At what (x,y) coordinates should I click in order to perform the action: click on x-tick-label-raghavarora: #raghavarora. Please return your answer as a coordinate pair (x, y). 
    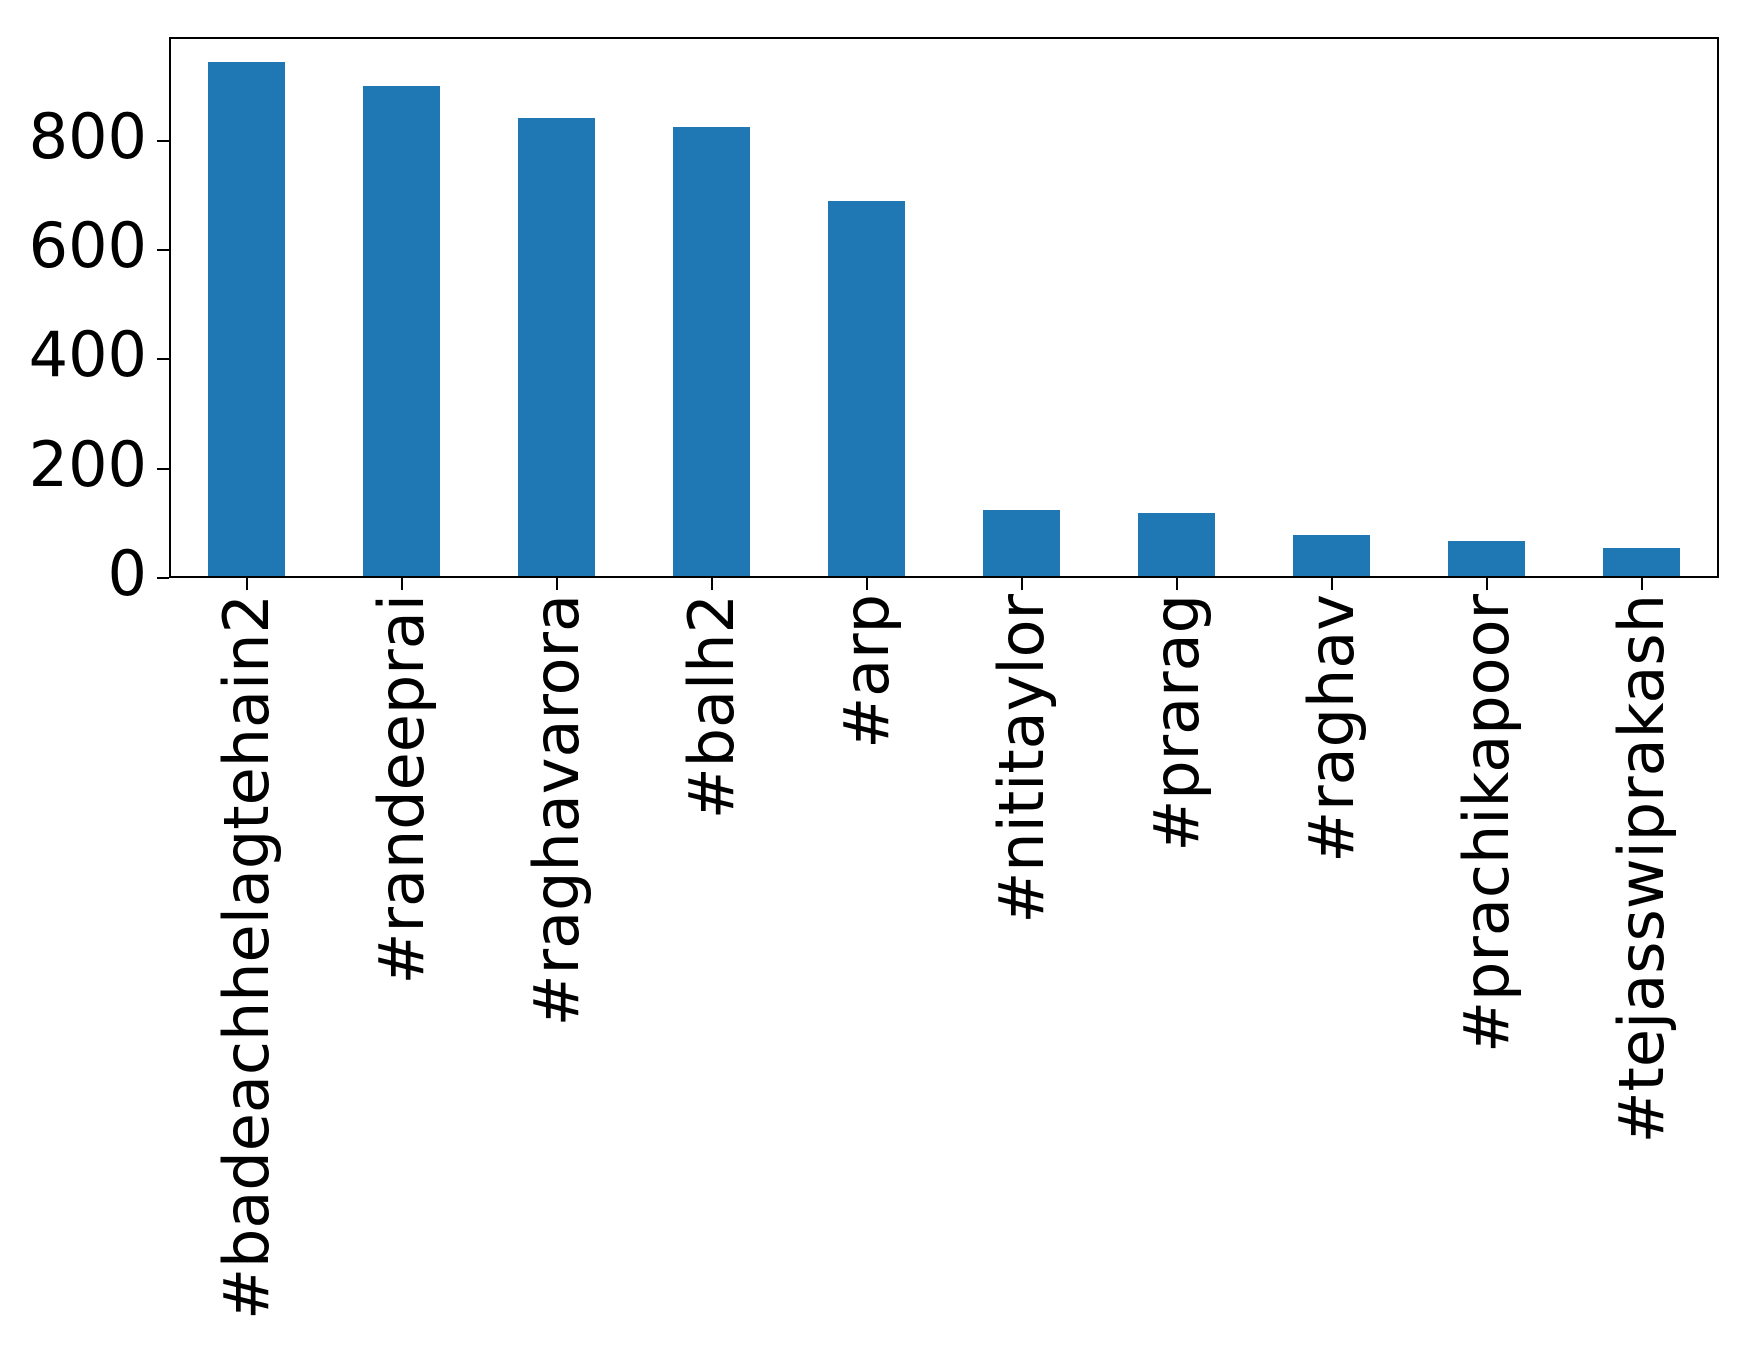
    Looking at the image, I should click on (556, 810).